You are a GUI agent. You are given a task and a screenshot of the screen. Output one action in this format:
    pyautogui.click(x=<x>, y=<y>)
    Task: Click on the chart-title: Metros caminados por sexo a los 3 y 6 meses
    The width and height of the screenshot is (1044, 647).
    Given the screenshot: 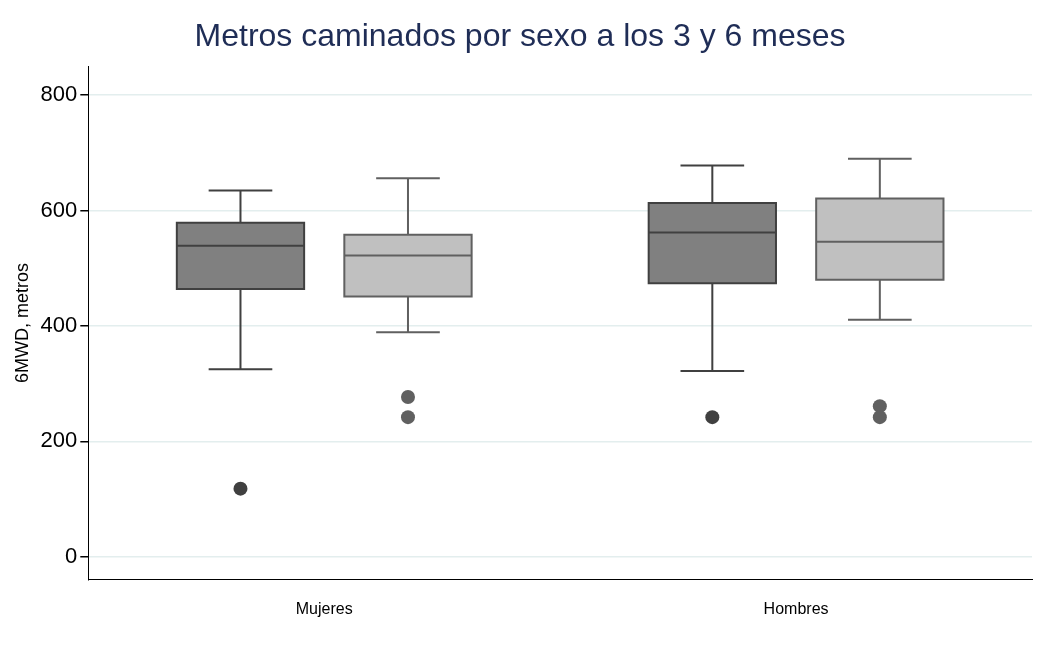 What is the action you would take?
    pyautogui.click(x=520, y=35)
    